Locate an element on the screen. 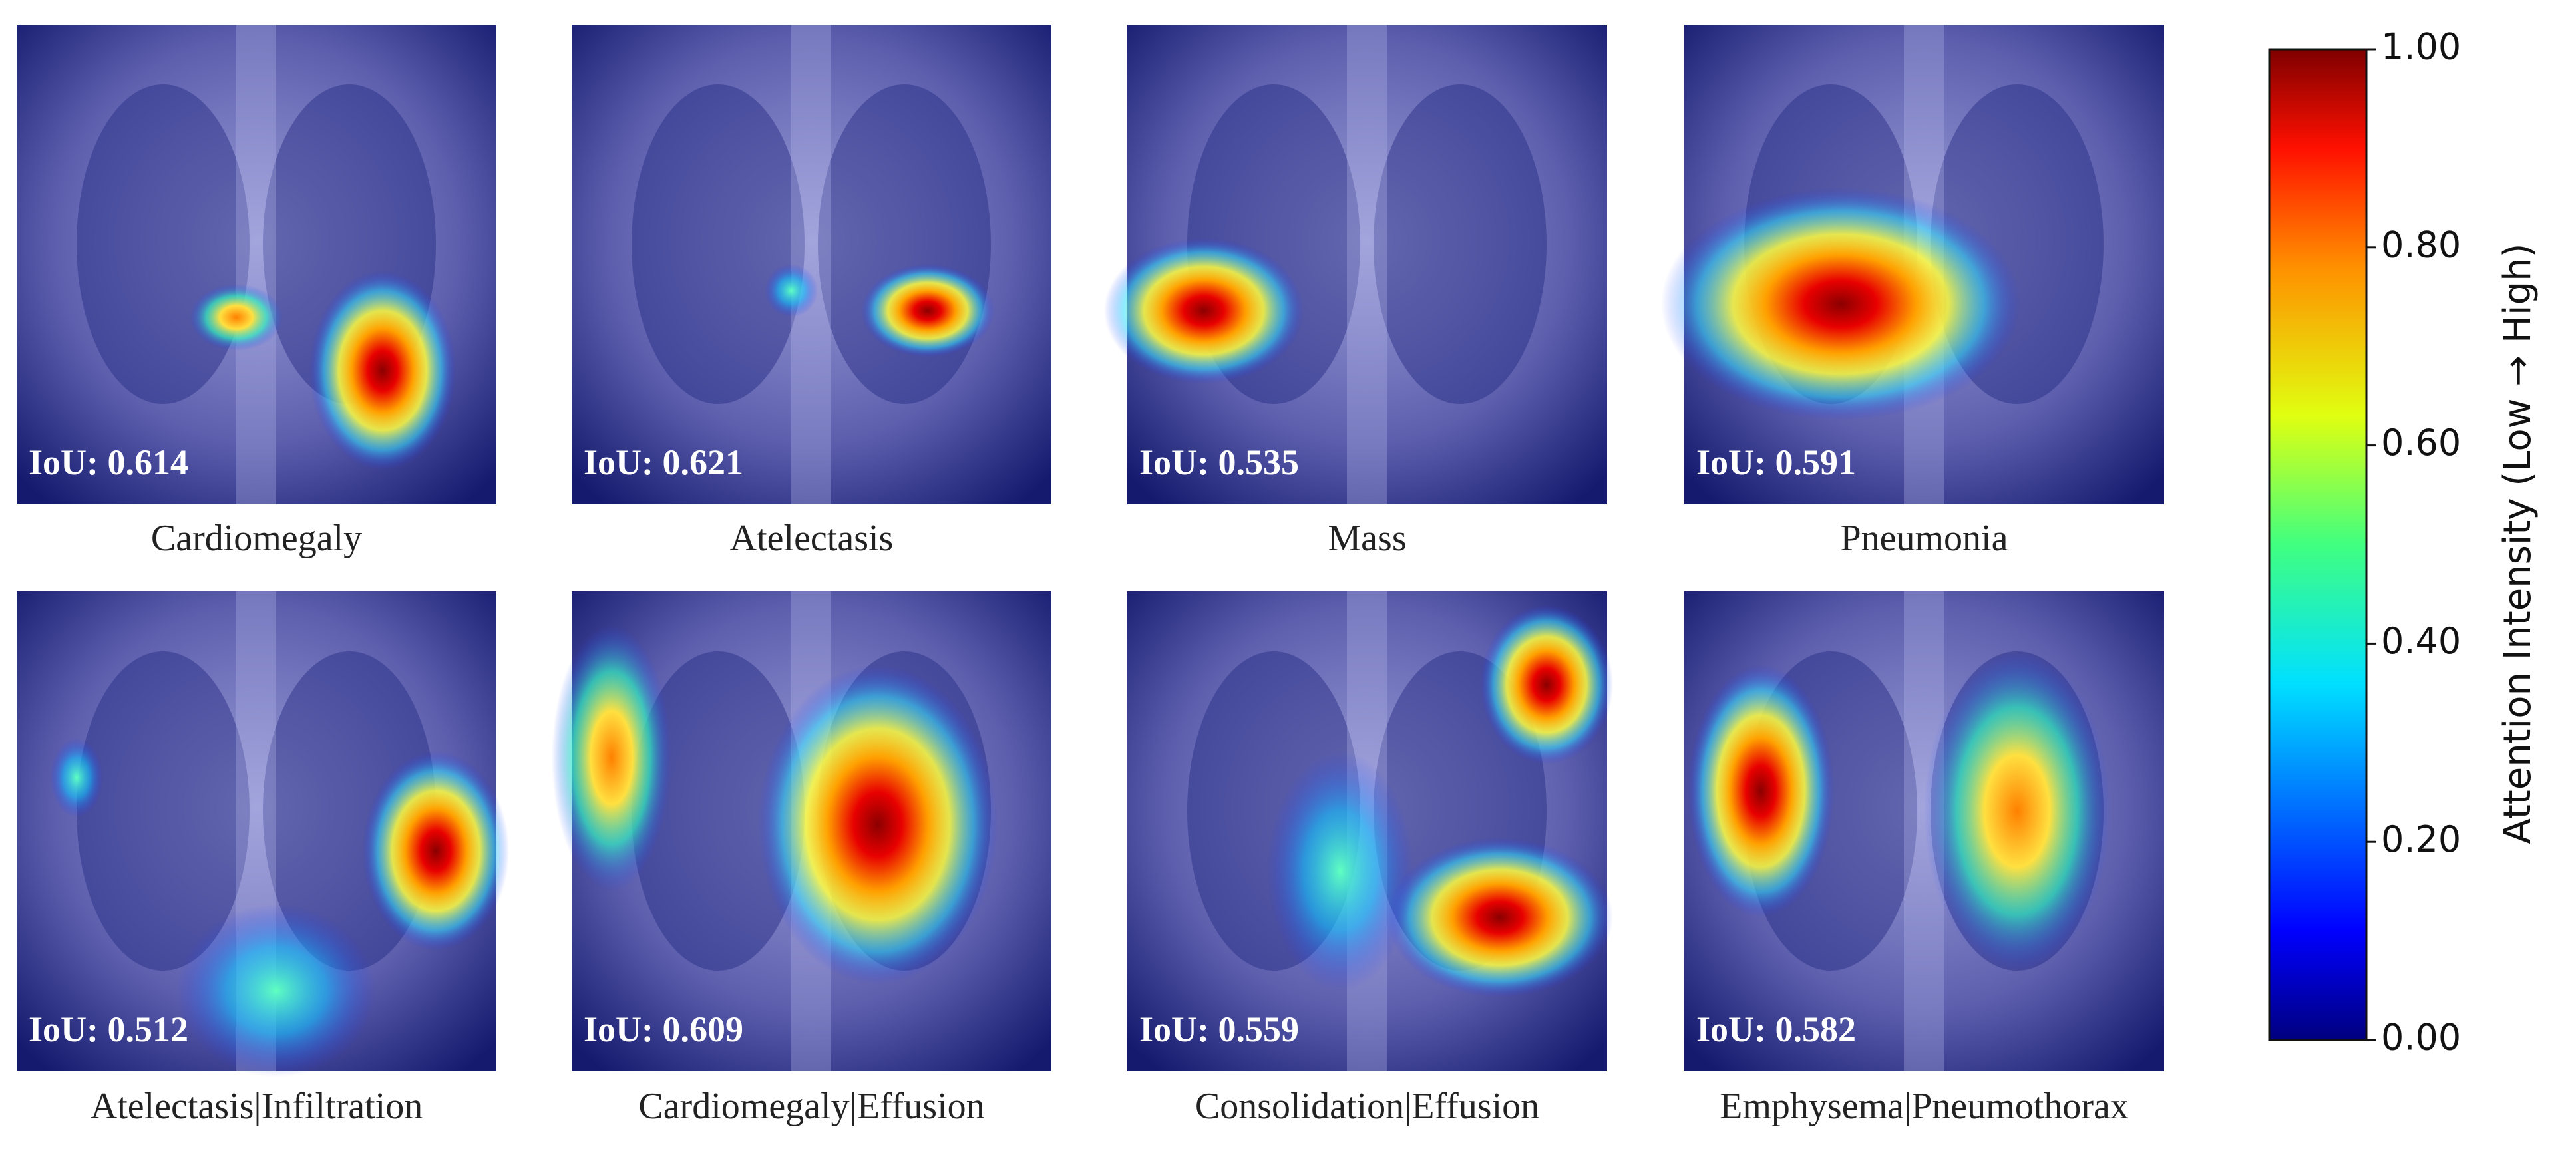 This screenshot has height=1161, width=2576. panel: IoU: 0.591 is located at coordinates (1913, 264).